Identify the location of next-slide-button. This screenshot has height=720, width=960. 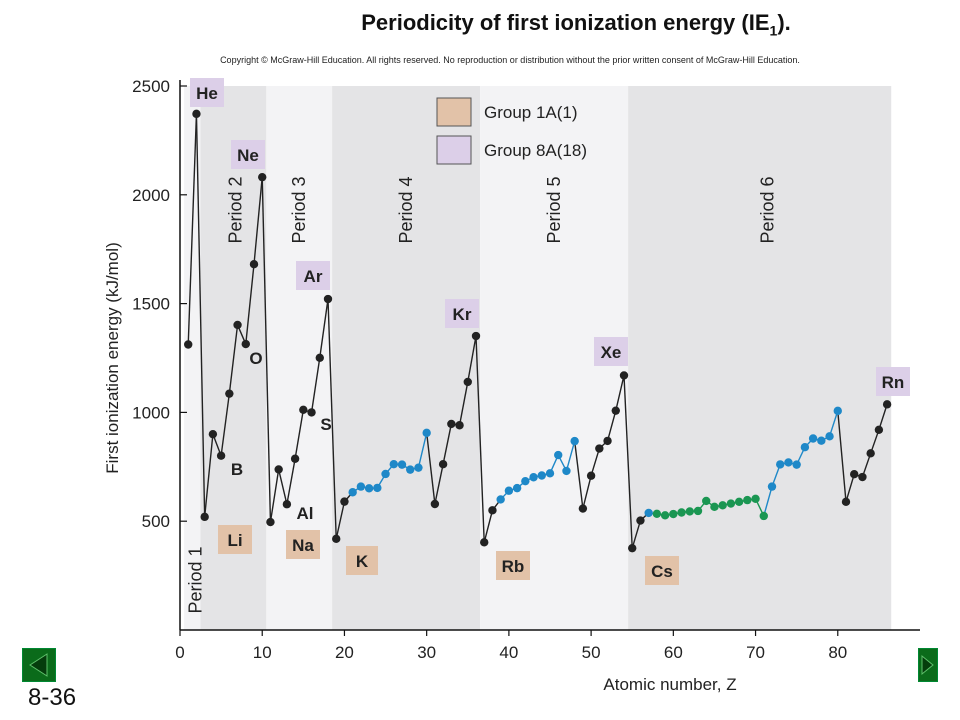
(928, 665).